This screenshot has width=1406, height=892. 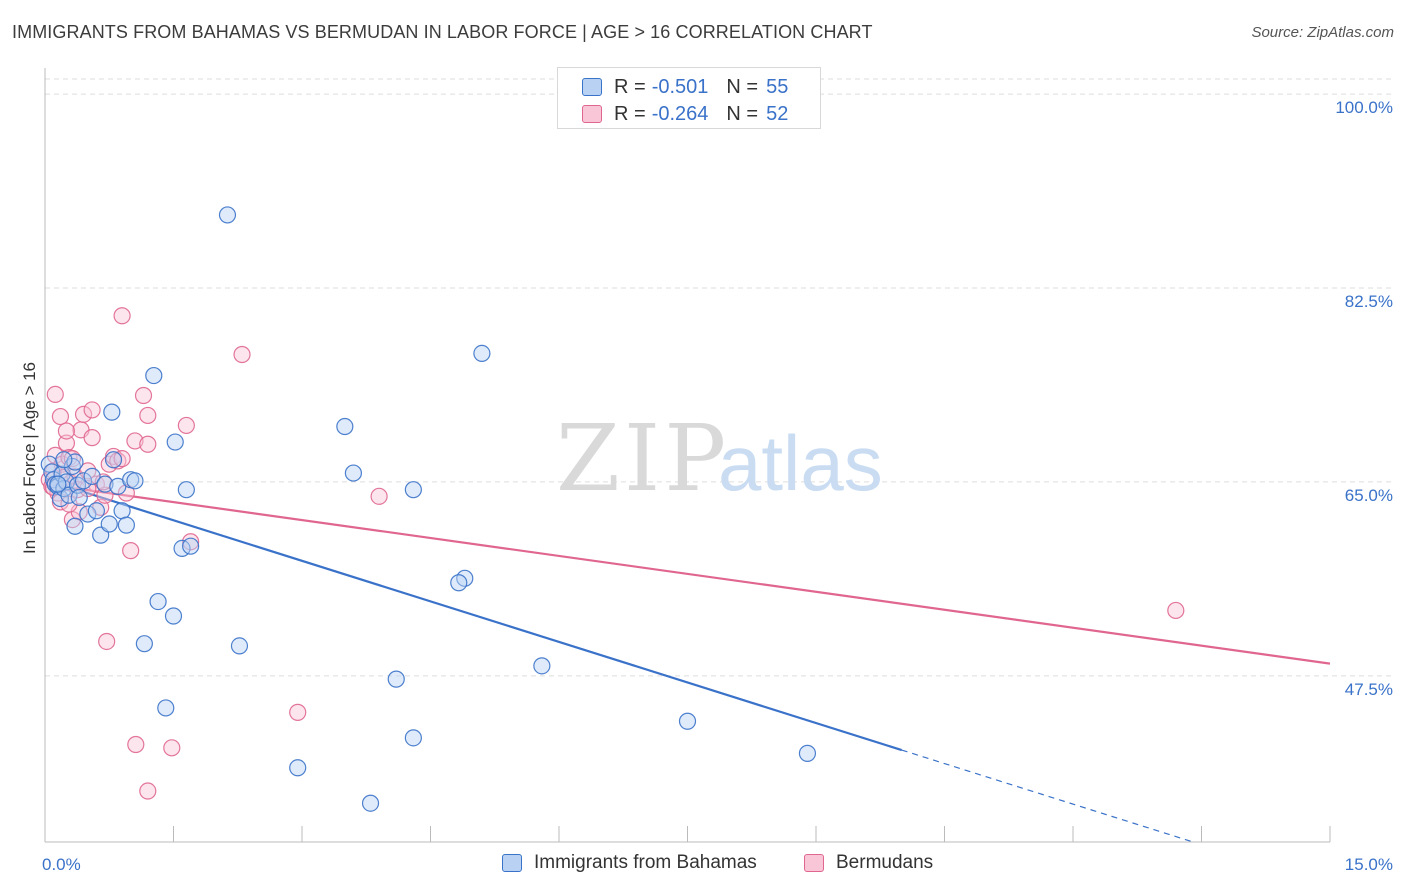 What do you see at coordinates (1369, 301) in the screenshot?
I see `y-tick-label: 82.5%` at bounding box center [1369, 301].